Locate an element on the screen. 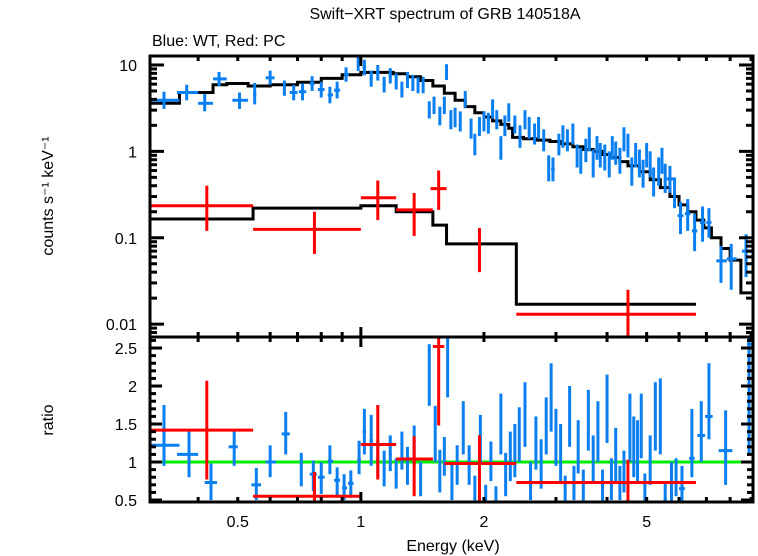  chart-subtitle: Blue: WT, Red: PC is located at coordinates (218, 41).